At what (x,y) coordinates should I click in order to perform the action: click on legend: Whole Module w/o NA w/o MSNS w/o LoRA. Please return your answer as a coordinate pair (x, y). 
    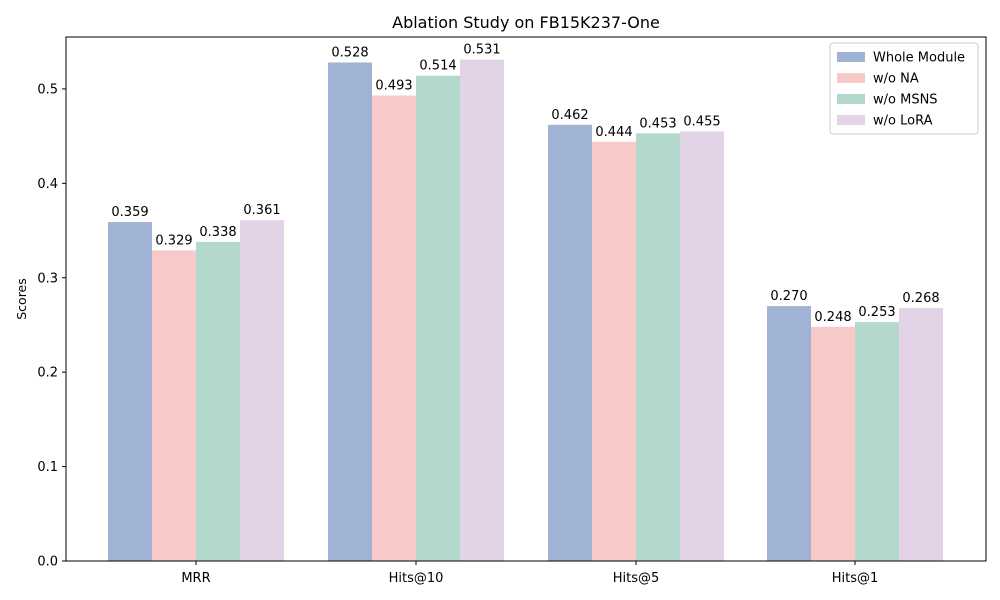
    Looking at the image, I should click on (904, 88).